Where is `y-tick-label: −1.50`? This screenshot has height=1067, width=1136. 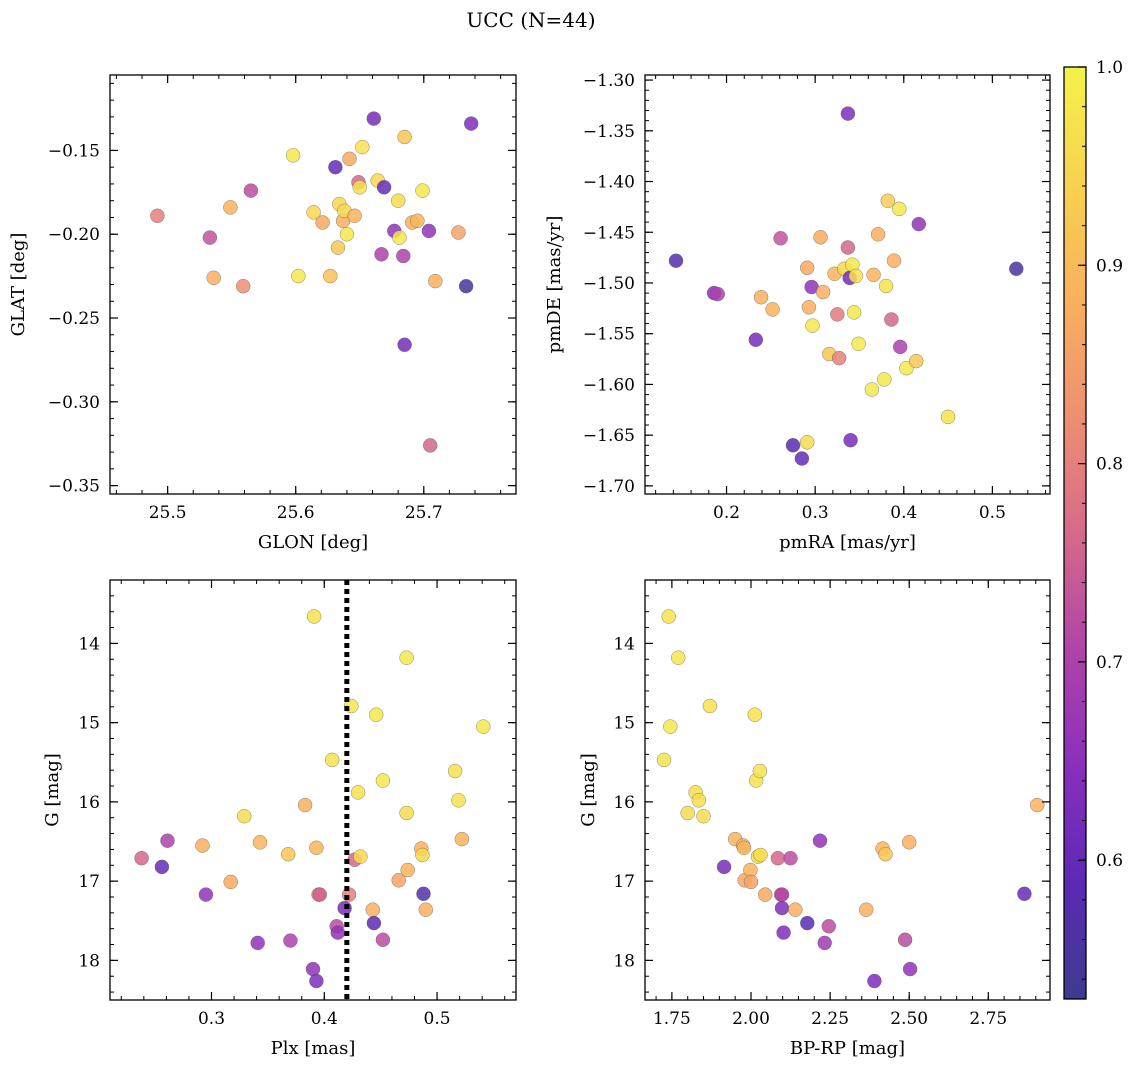
y-tick-label: −1.50 is located at coordinates (609, 284).